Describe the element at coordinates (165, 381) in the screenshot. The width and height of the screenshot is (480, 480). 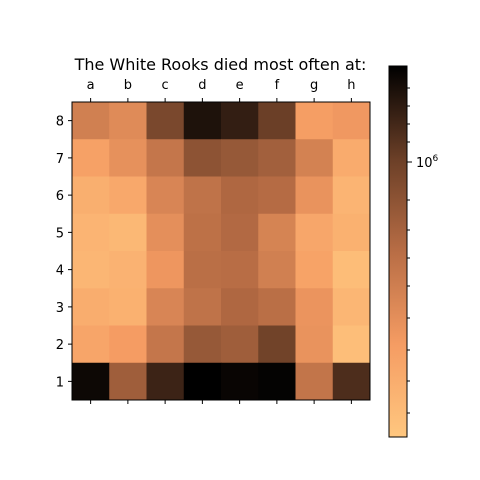
I see `heatmap-cell-c1` at that location.